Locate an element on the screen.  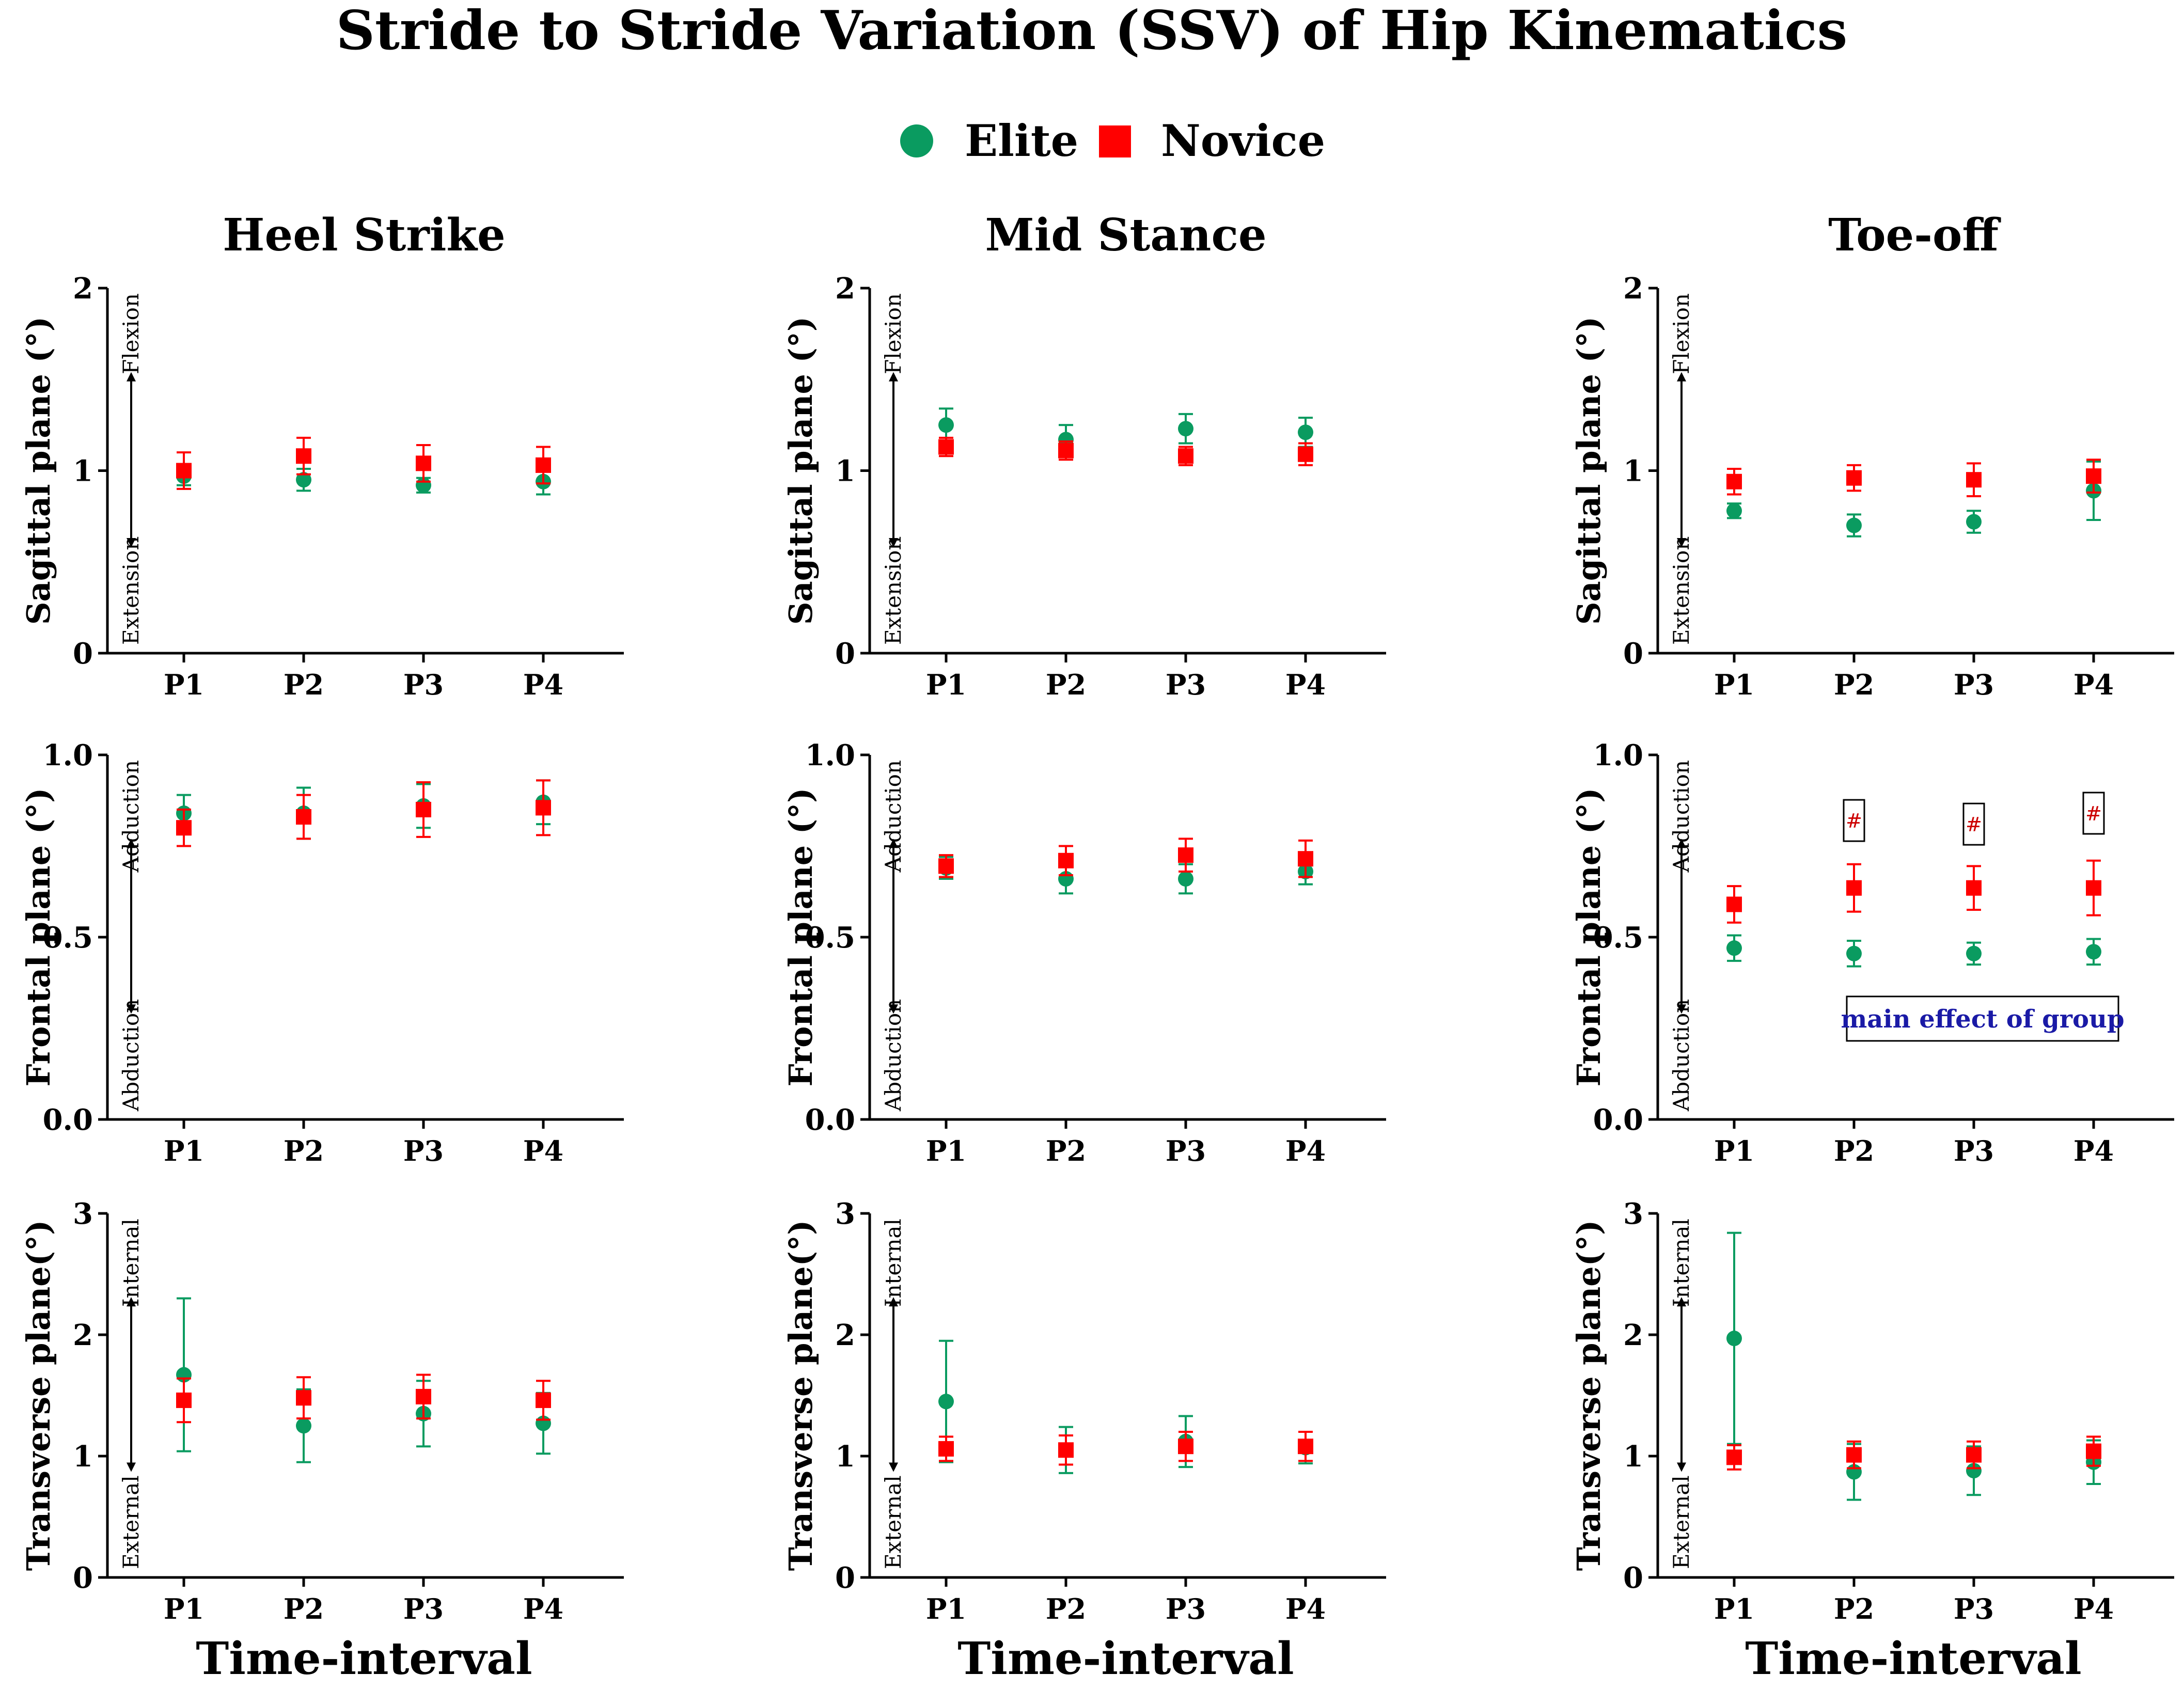
legend: Elite Novice is located at coordinates (1112, 140).